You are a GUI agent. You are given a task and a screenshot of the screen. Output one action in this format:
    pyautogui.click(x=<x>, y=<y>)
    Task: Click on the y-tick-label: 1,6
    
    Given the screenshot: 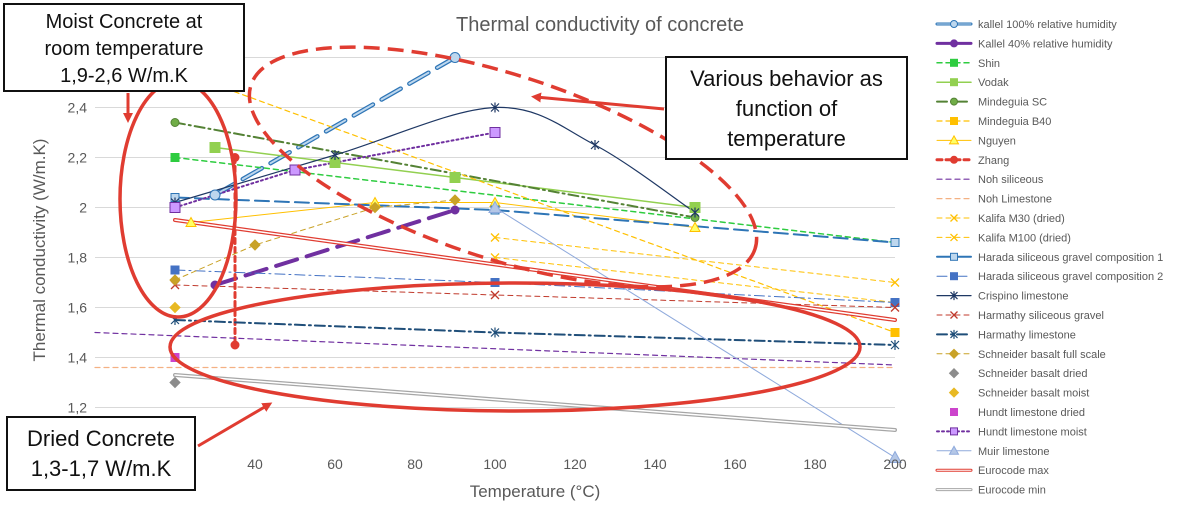 What is the action you would take?
    pyautogui.click(x=78, y=308)
    